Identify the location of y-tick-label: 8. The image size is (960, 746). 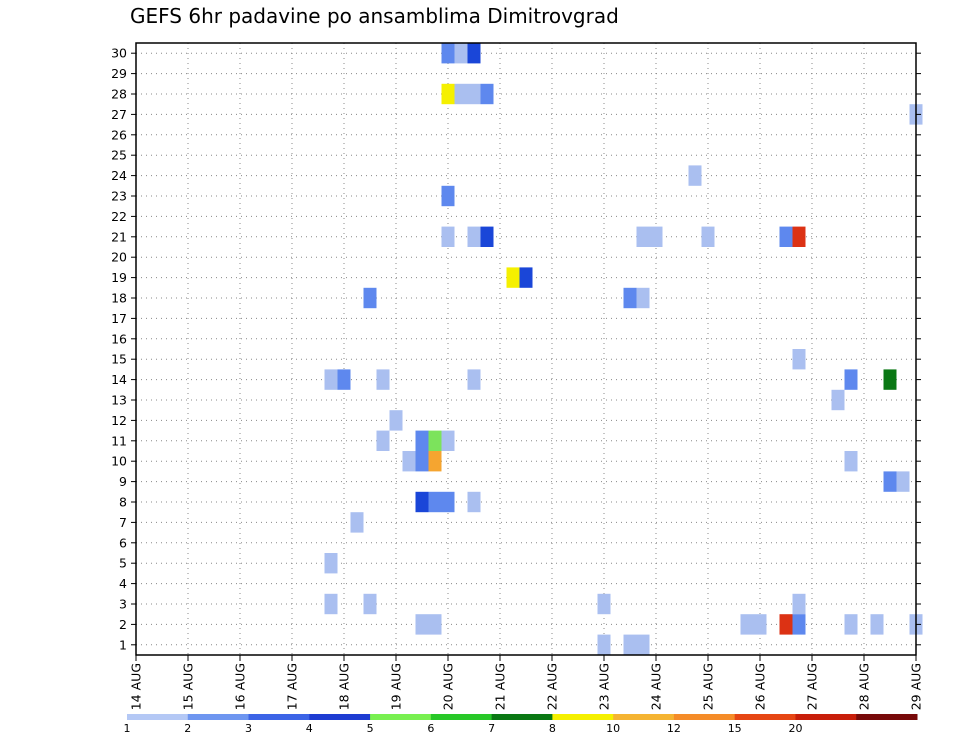
(123, 502).